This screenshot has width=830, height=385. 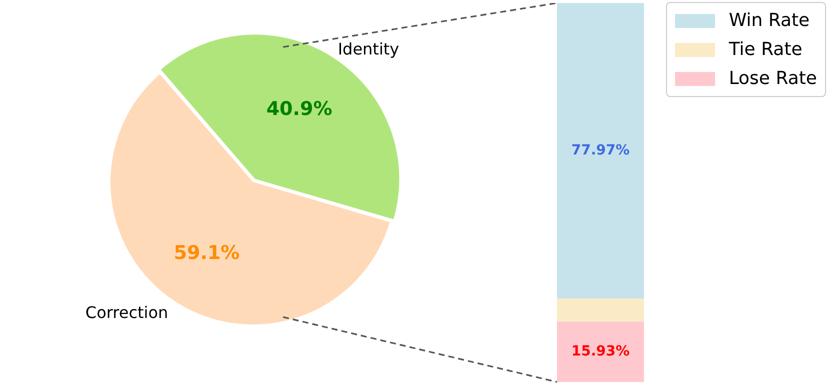 I want to click on legend-label: Tie Rate, so click(x=765, y=49).